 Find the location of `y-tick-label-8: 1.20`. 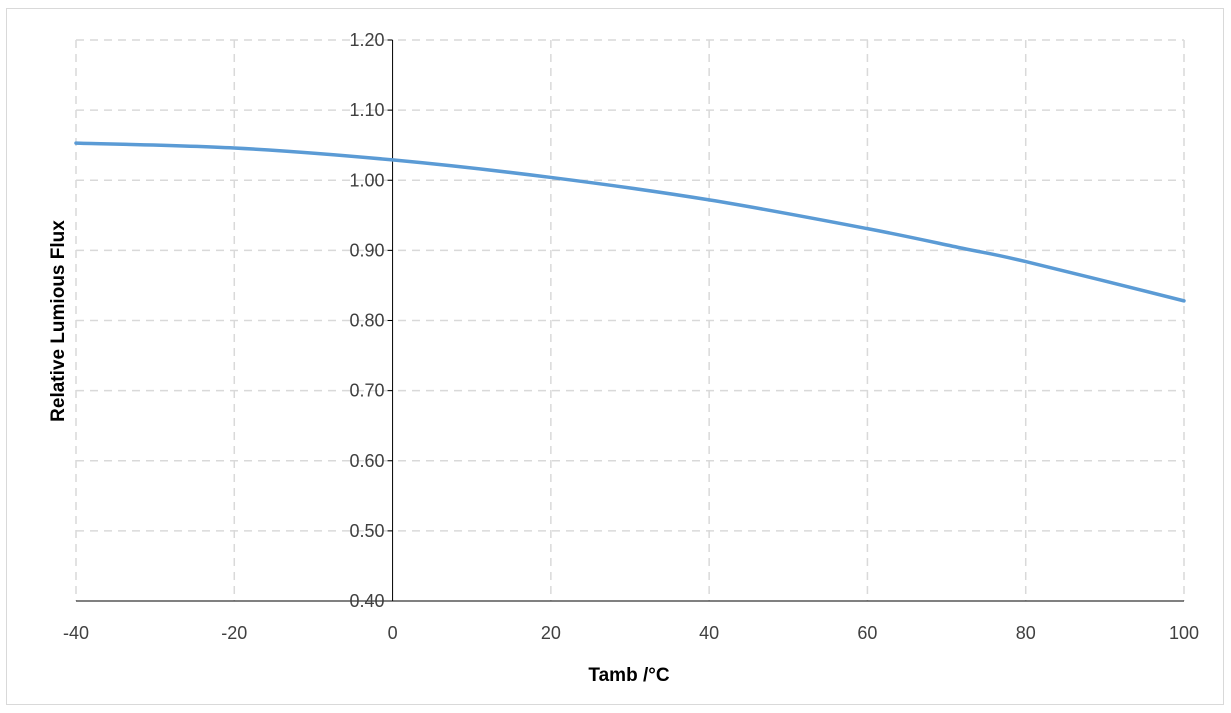

y-tick-label-8: 1.20 is located at coordinates (367, 40).